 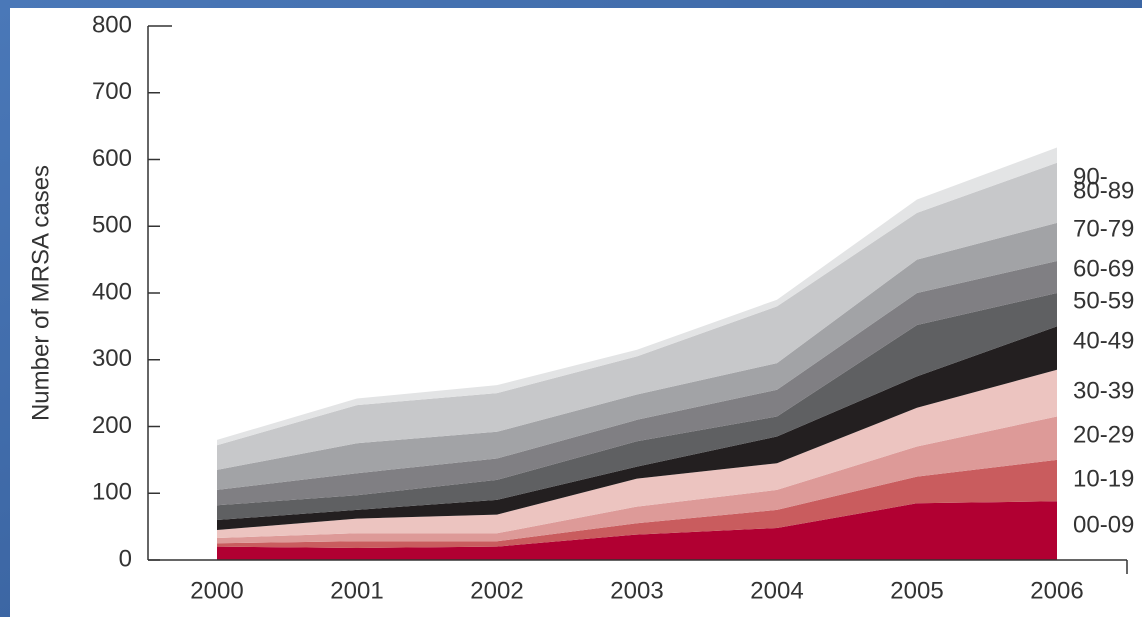 I want to click on y-tick-label: 800, so click(x=112, y=24).